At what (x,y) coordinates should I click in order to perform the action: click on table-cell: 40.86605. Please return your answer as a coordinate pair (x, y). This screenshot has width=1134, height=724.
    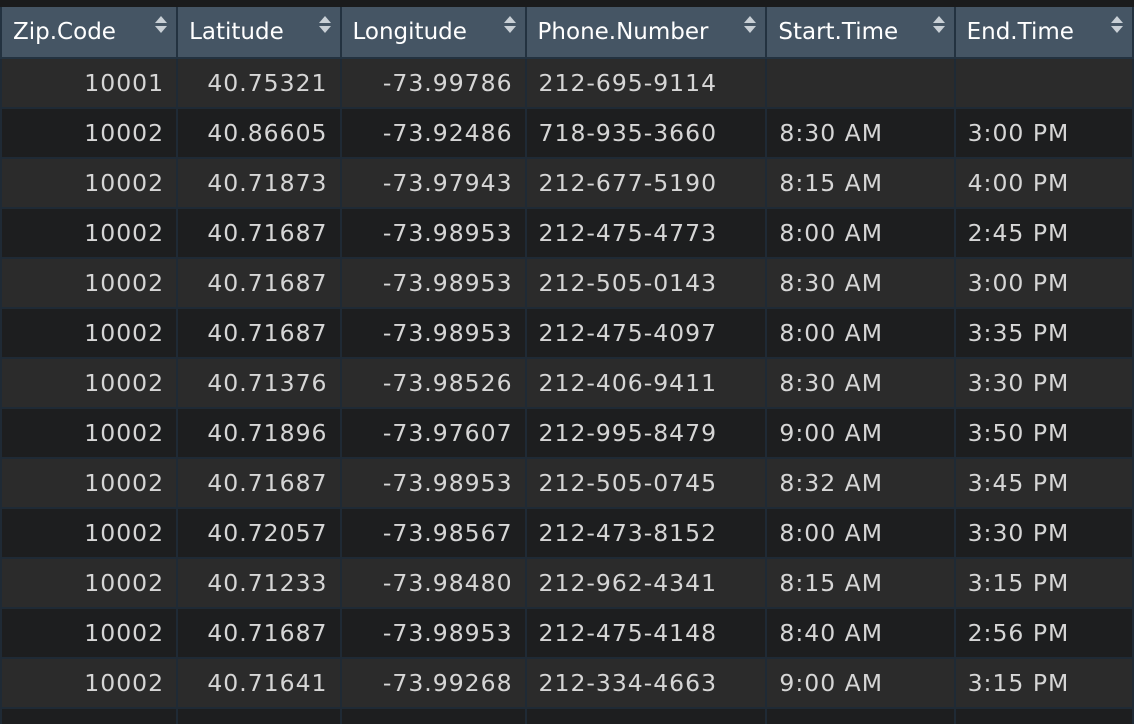
    Looking at the image, I should click on (259, 133).